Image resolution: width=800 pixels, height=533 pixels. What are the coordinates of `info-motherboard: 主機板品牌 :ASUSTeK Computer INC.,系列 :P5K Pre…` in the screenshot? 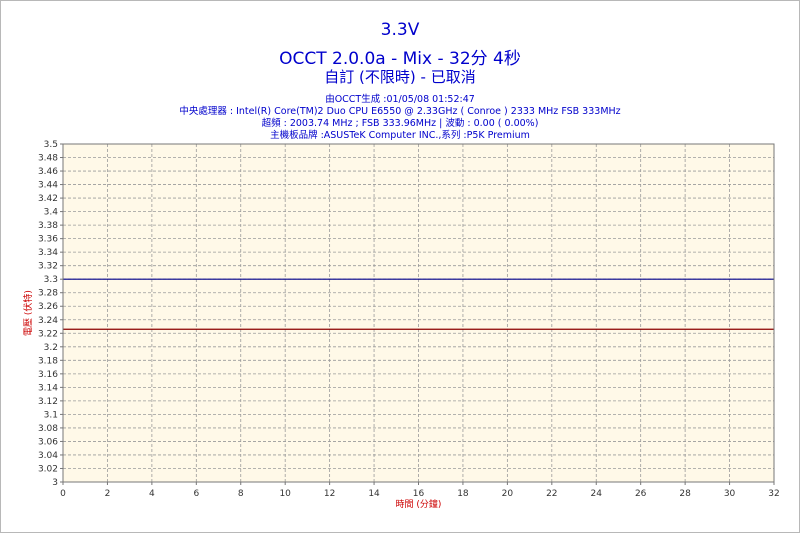 It's located at (400, 135).